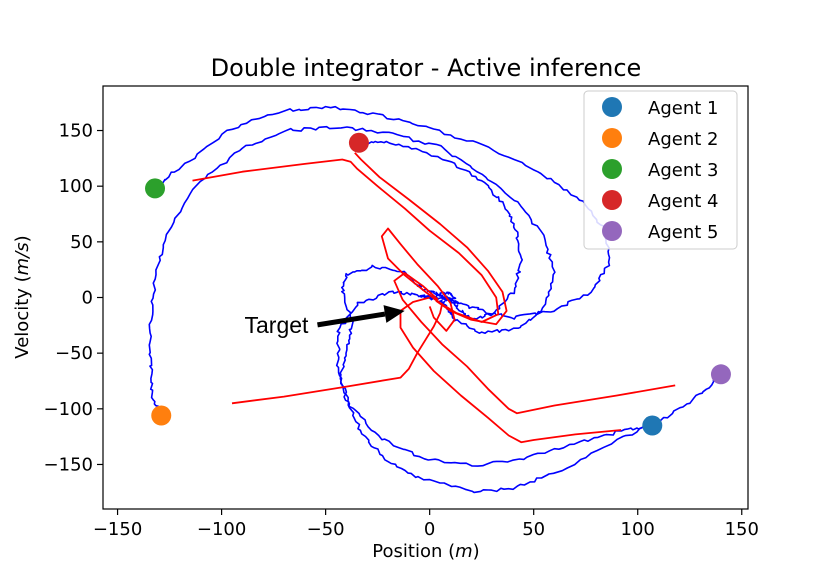  What do you see at coordinates (76, 186) in the screenshot?
I see `y-tick-label: 100` at bounding box center [76, 186].